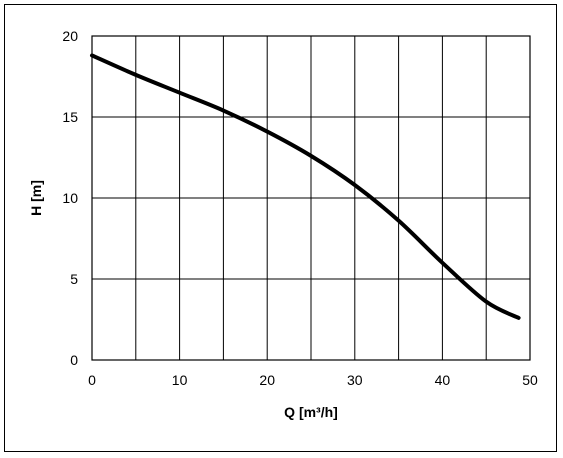 Image resolution: width=563 pixels, height=458 pixels. What do you see at coordinates (70, 36) in the screenshot?
I see `y-tick-label: 20` at bounding box center [70, 36].